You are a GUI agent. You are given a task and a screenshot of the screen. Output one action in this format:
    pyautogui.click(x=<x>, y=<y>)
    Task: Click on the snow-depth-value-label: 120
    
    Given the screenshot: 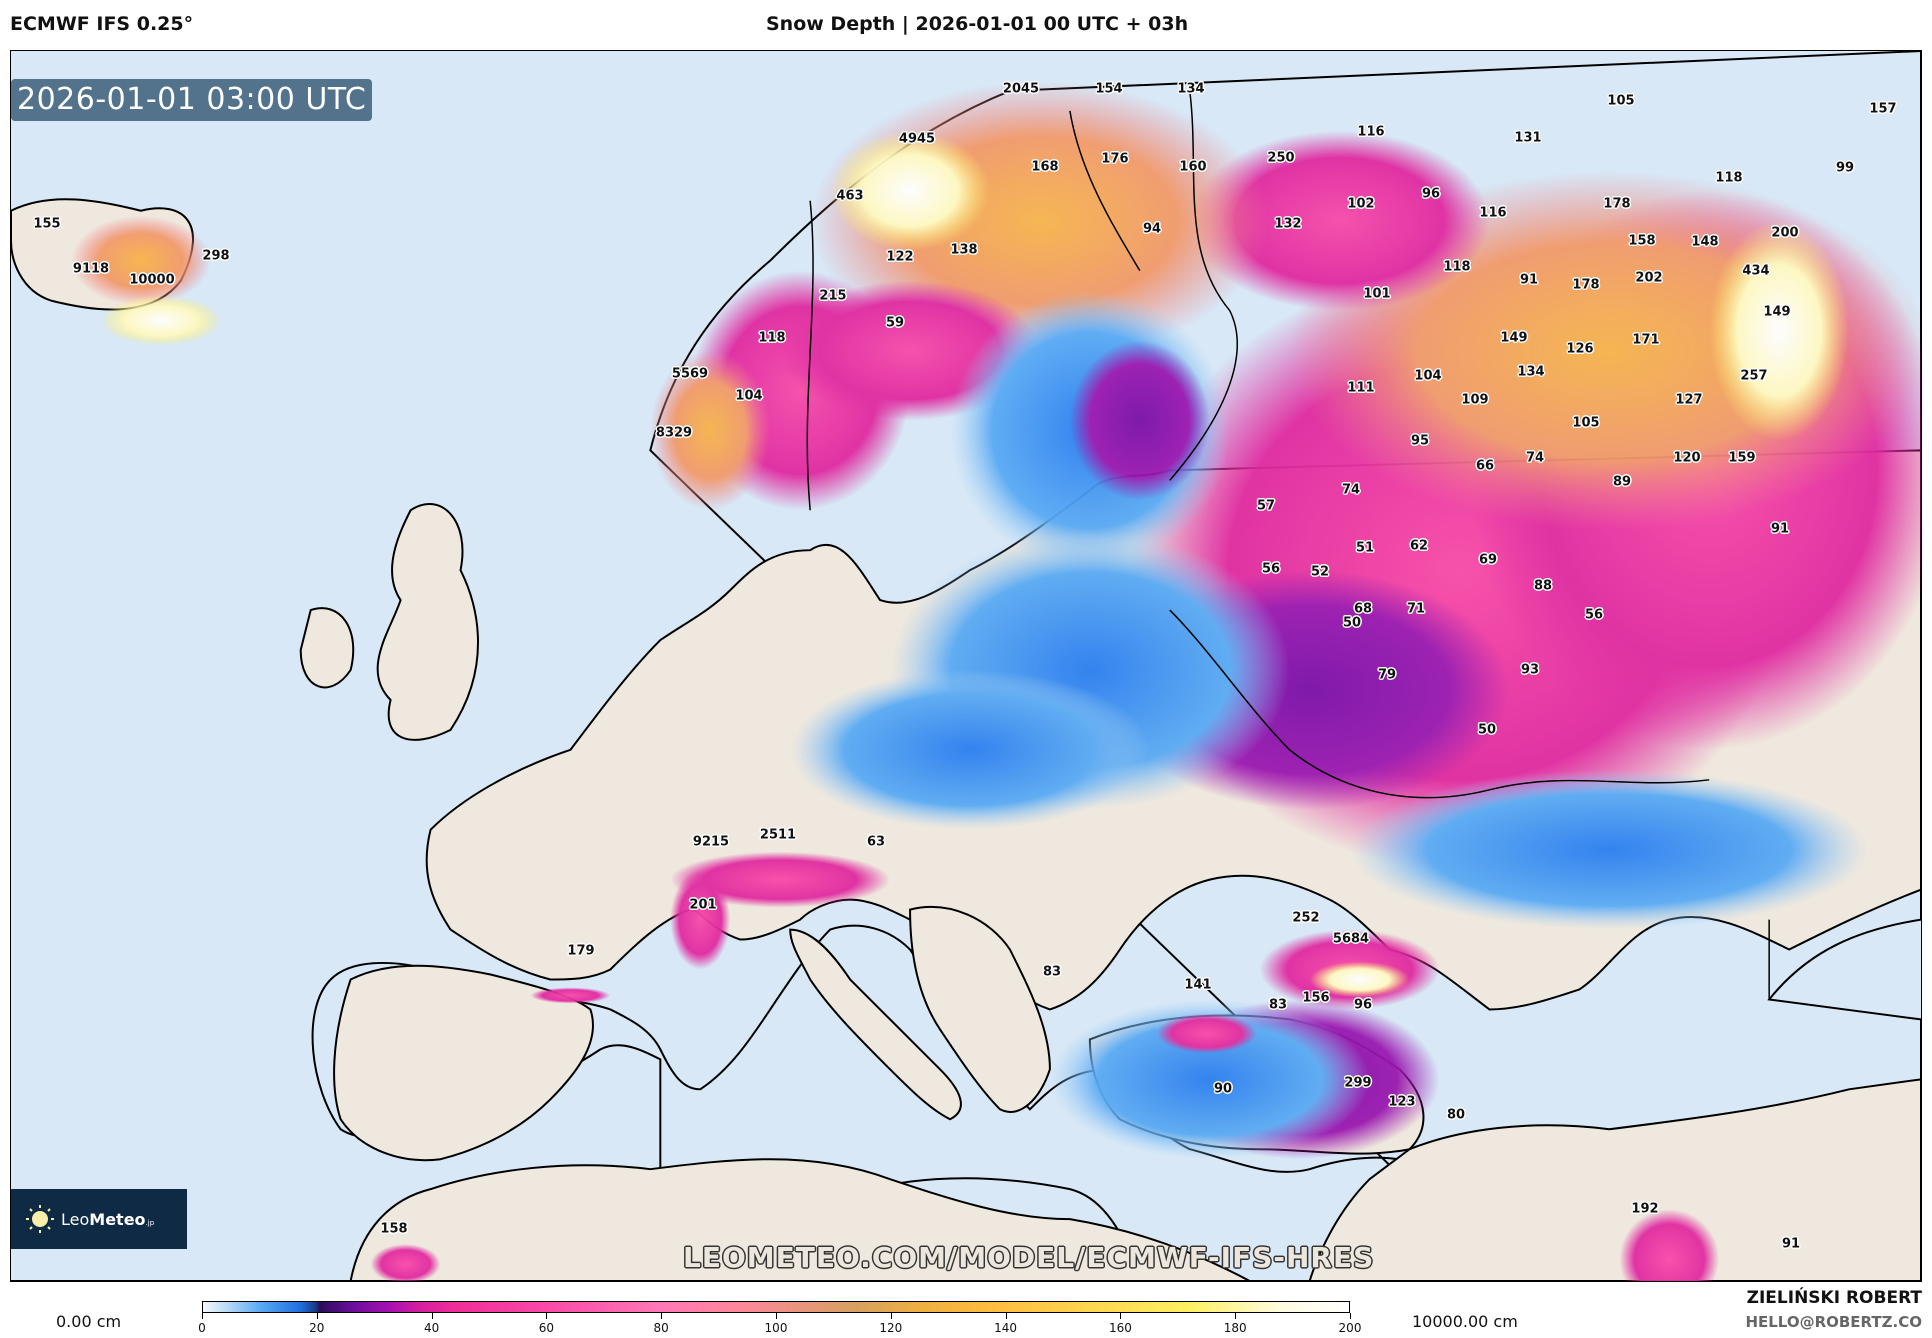 What is the action you would take?
    pyautogui.click(x=1687, y=458)
    